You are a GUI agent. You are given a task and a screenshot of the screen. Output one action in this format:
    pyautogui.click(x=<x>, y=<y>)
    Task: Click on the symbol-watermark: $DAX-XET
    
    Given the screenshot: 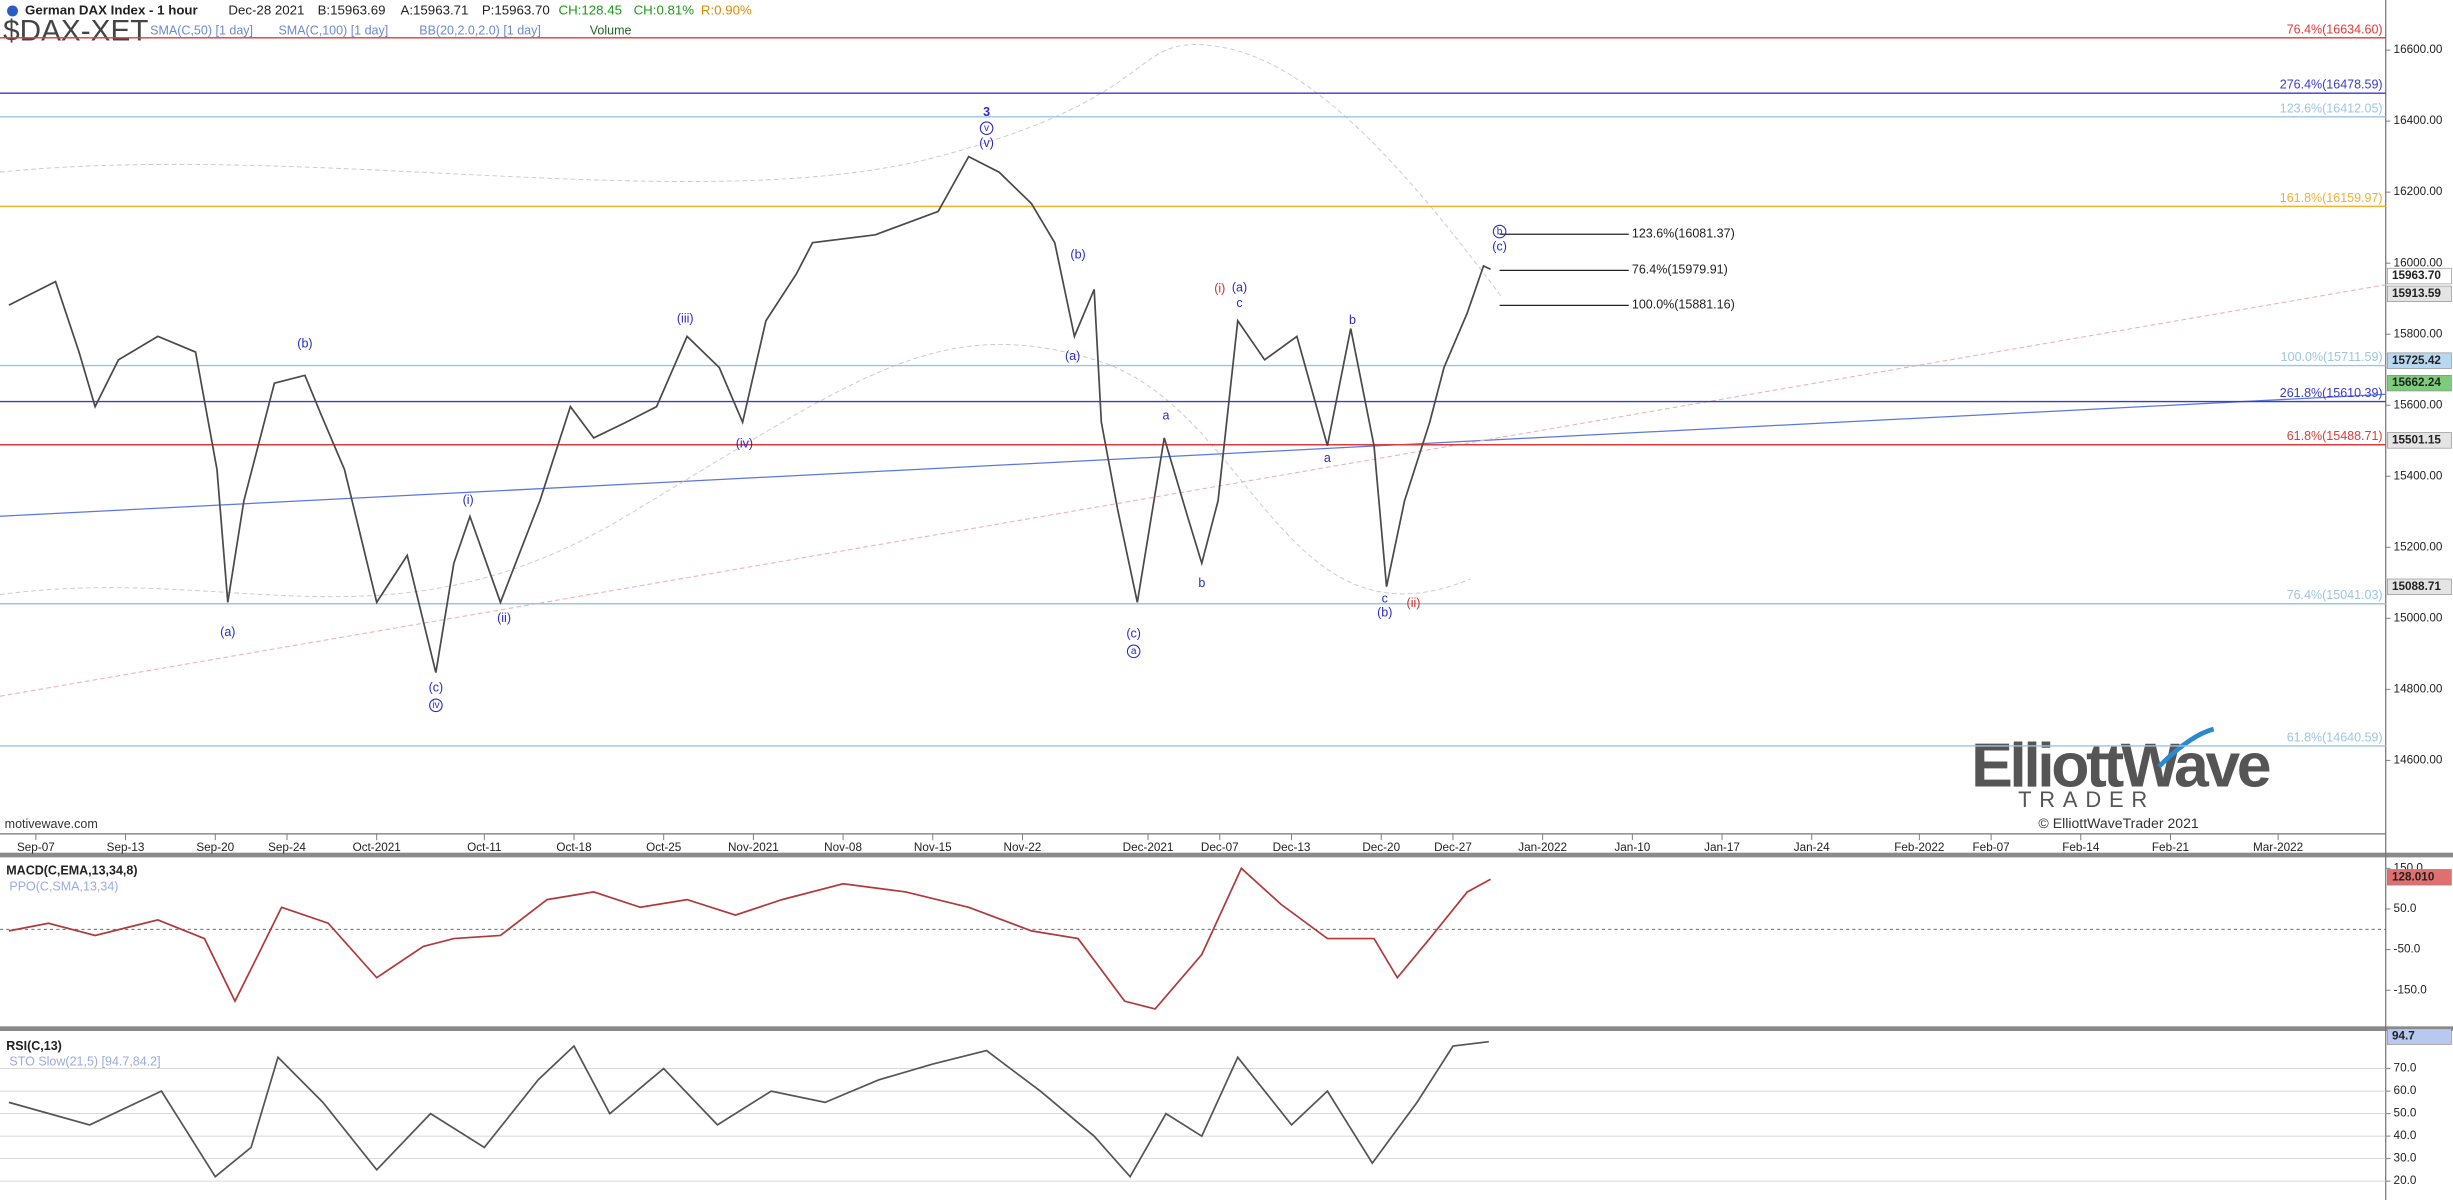 What is the action you would take?
    pyautogui.click(x=75, y=31)
    